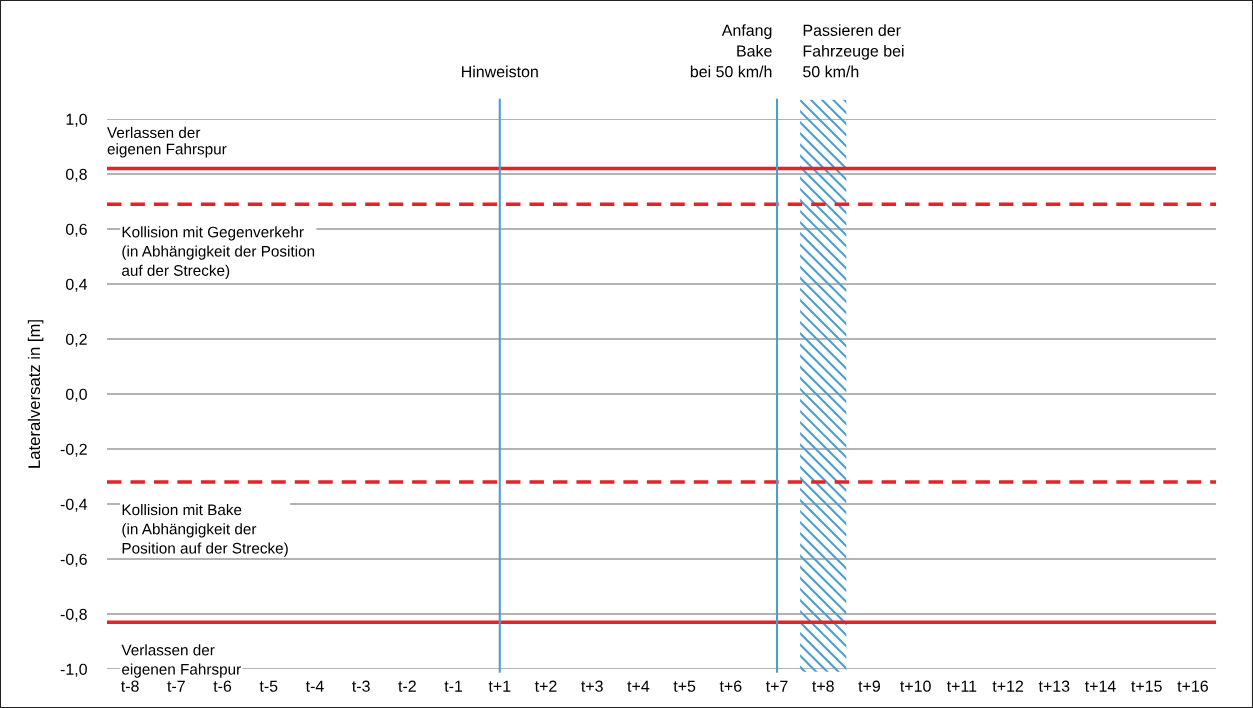  What do you see at coordinates (314, 686) in the screenshot?
I see `x-tick-label: t-4` at bounding box center [314, 686].